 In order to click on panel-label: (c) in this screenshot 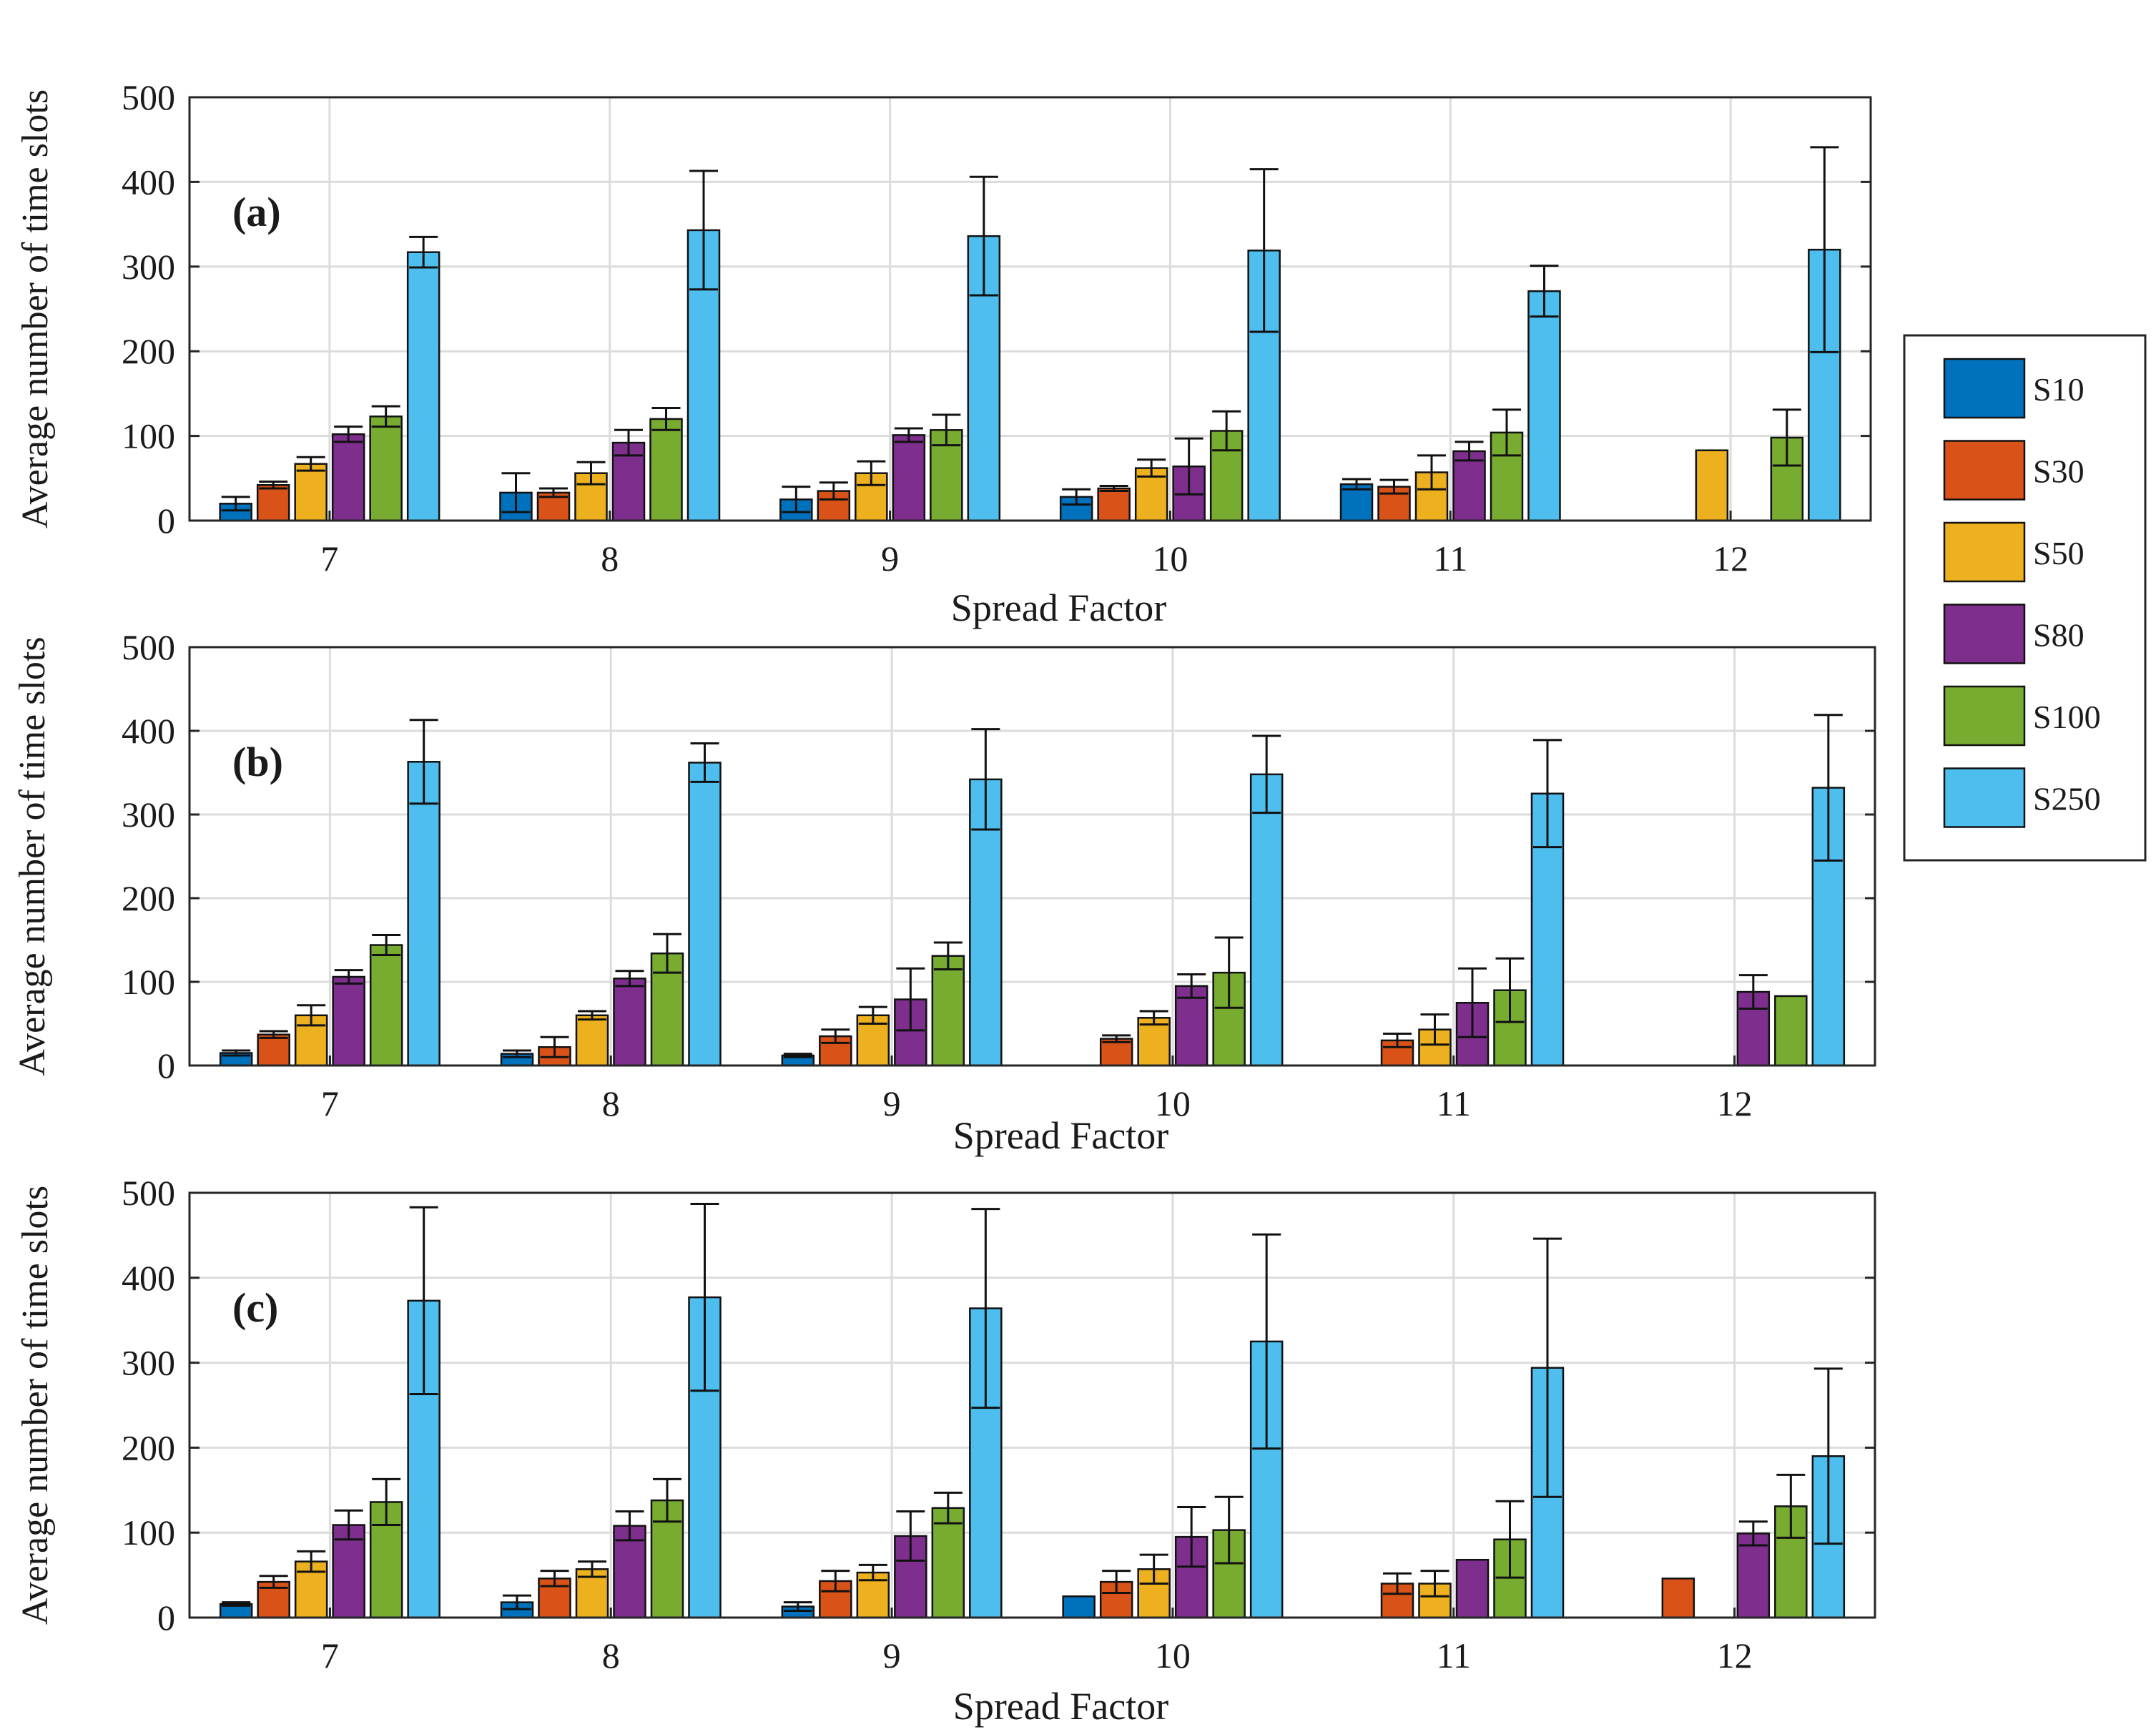, I will do `click(255, 1308)`.